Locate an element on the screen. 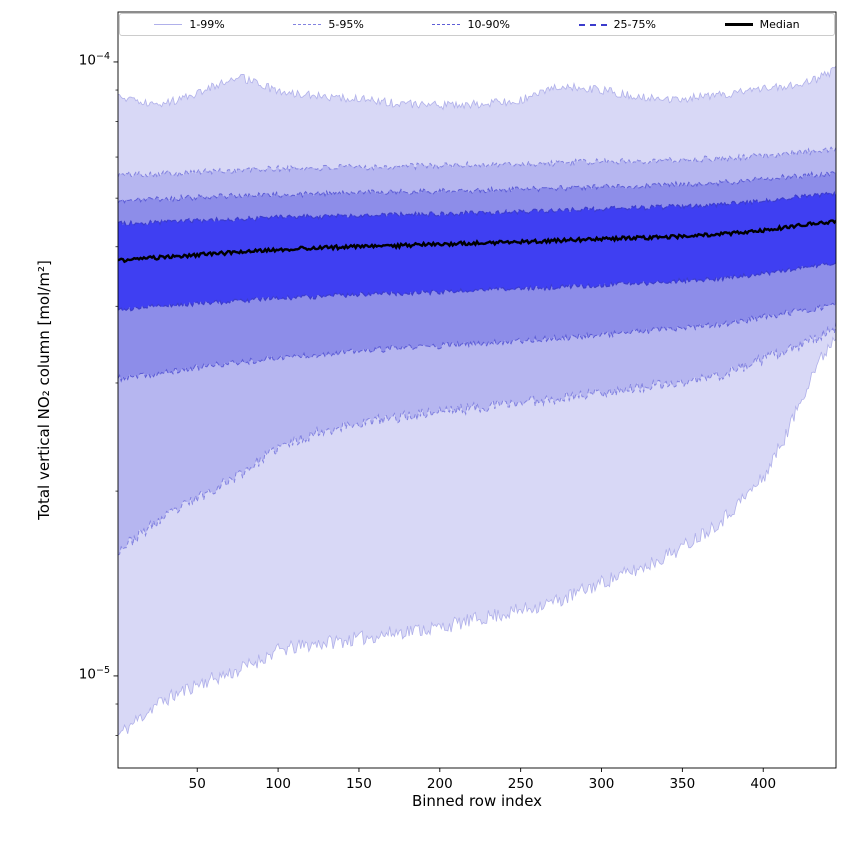 The image size is (850, 850). x-tick-label: 50 is located at coordinates (197, 784).